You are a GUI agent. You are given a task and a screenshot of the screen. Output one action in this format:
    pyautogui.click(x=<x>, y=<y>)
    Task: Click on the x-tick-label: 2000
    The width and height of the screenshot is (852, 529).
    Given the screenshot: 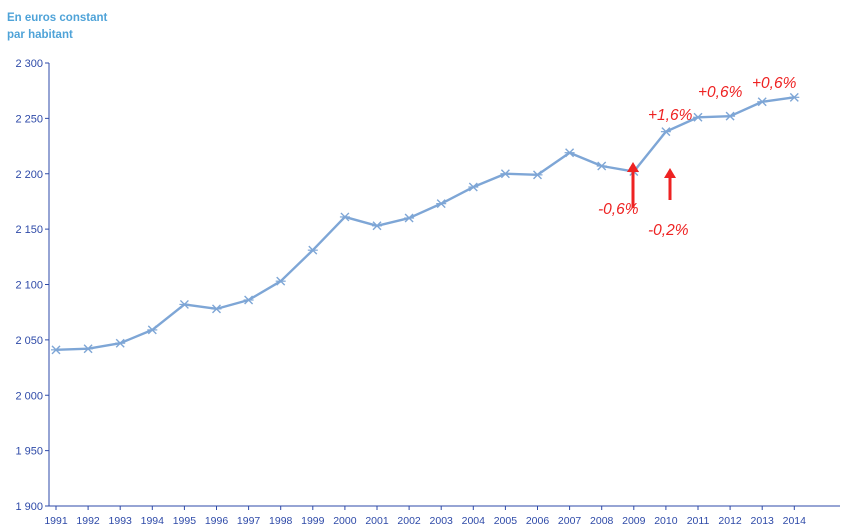 What is the action you would take?
    pyautogui.click(x=345, y=521)
    